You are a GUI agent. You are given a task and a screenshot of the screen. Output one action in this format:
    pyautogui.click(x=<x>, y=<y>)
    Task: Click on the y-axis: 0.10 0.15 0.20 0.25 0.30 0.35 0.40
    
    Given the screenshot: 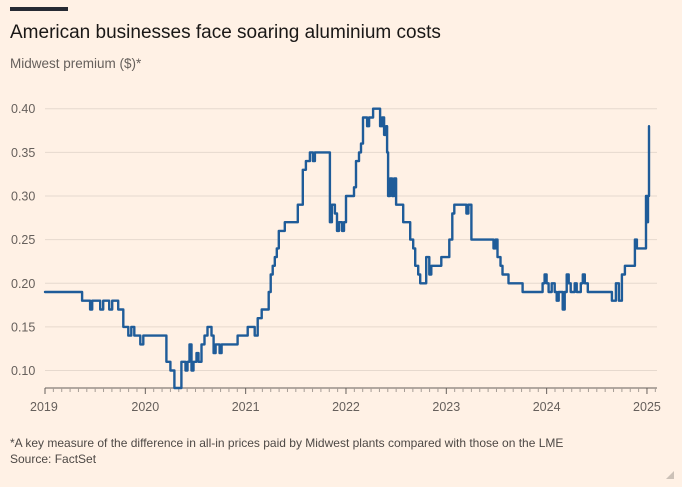 What is the action you would take?
    pyautogui.click(x=23, y=240)
    